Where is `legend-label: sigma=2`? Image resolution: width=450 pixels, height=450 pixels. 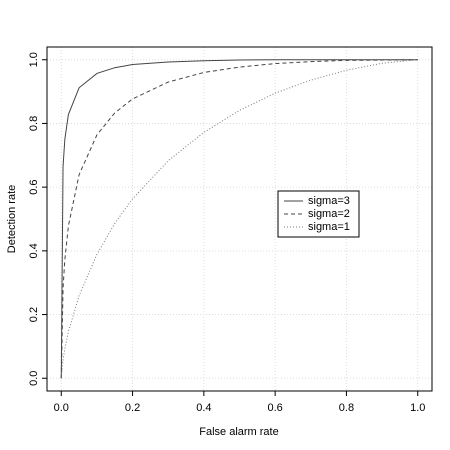
legend-label: sigma=2 is located at coordinates (329, 214).